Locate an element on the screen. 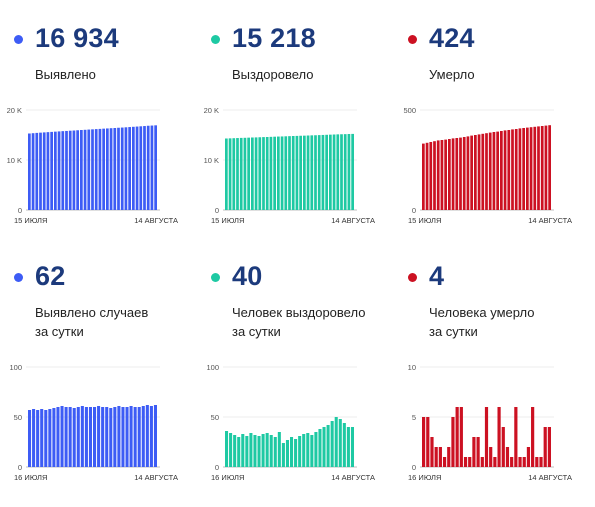 Image resolution: width=595 pixels, height=507 pixels. stat-value: 15 218 is located at coordinates (274, 38).